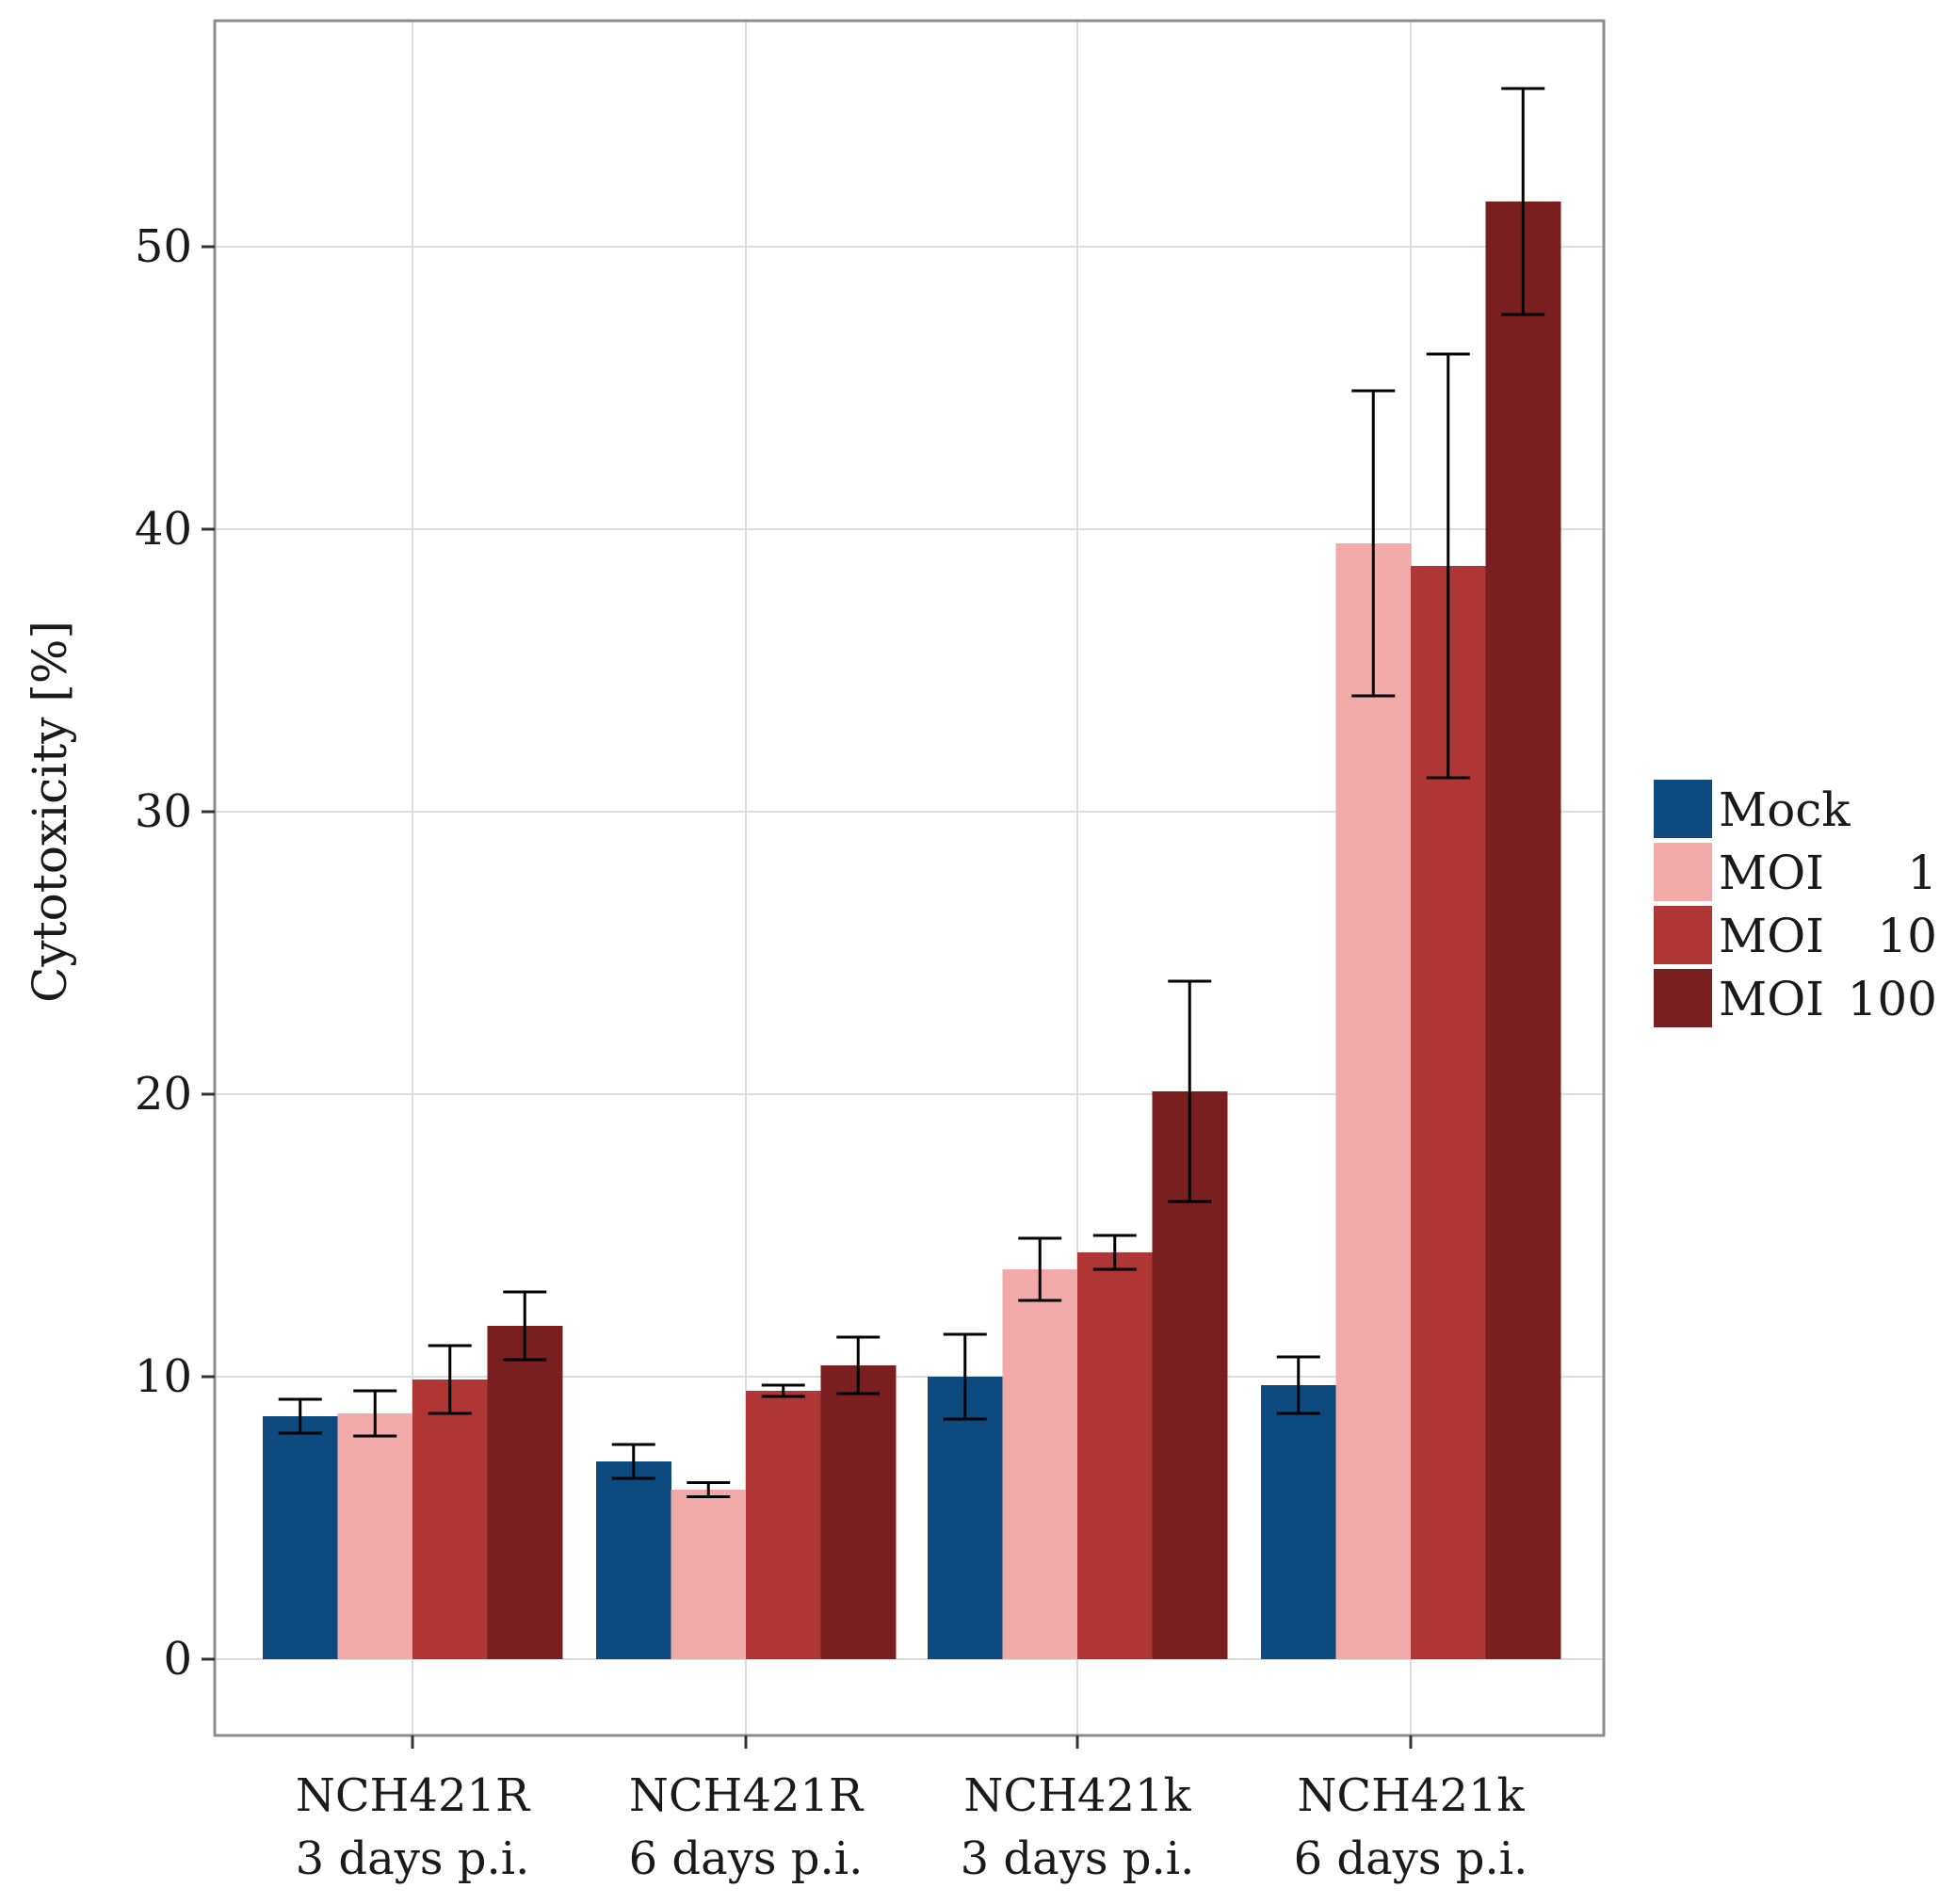  Describe the element at coordinates (50, 812) in the screenshot. I see `y-axis-label: Cytotoxicity [%]` at that location.